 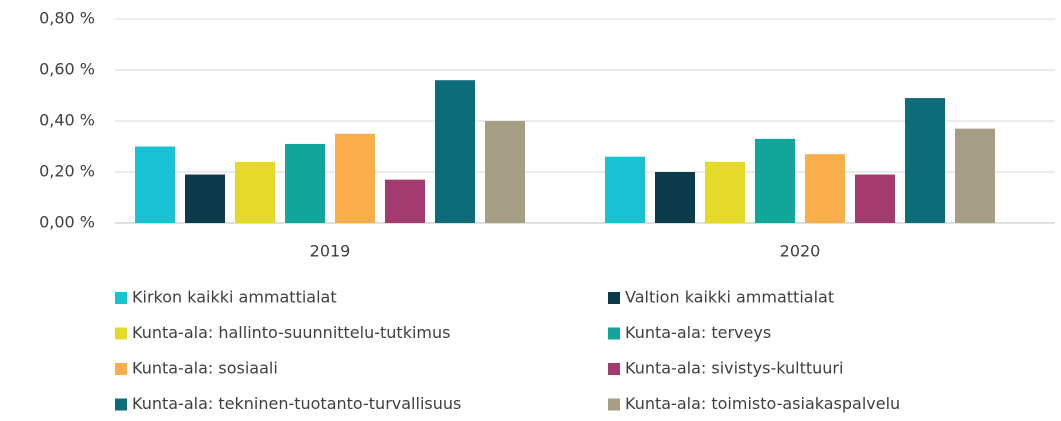 I want to click on legend-label: Kirkon kaikki ammattialat, so click(x=234, y=297).